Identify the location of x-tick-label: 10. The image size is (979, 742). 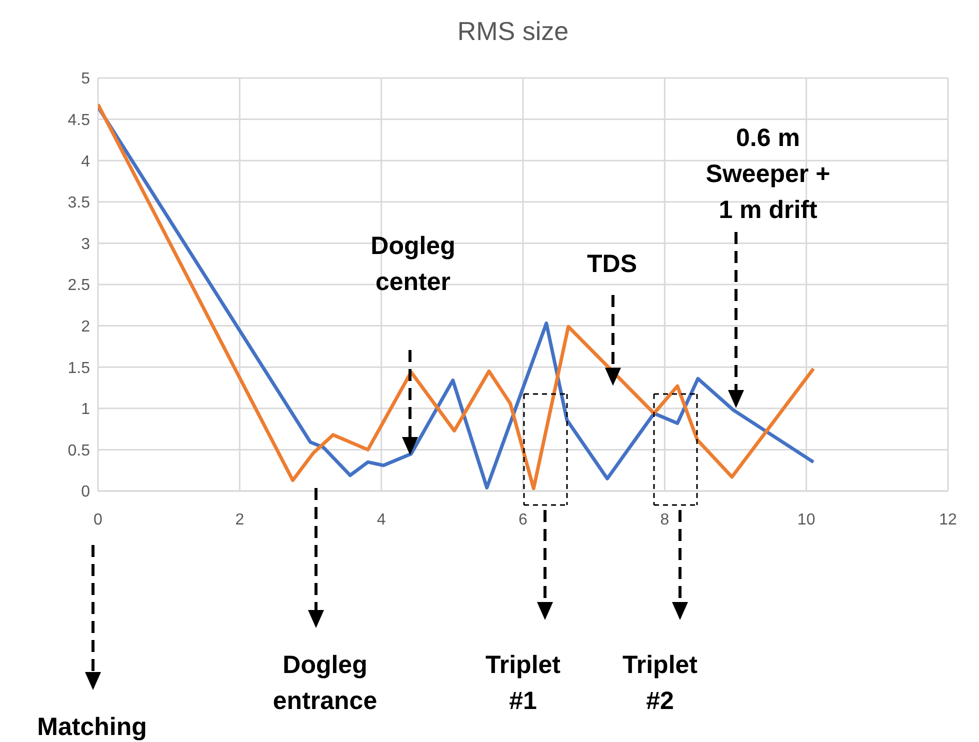
(806, 519).